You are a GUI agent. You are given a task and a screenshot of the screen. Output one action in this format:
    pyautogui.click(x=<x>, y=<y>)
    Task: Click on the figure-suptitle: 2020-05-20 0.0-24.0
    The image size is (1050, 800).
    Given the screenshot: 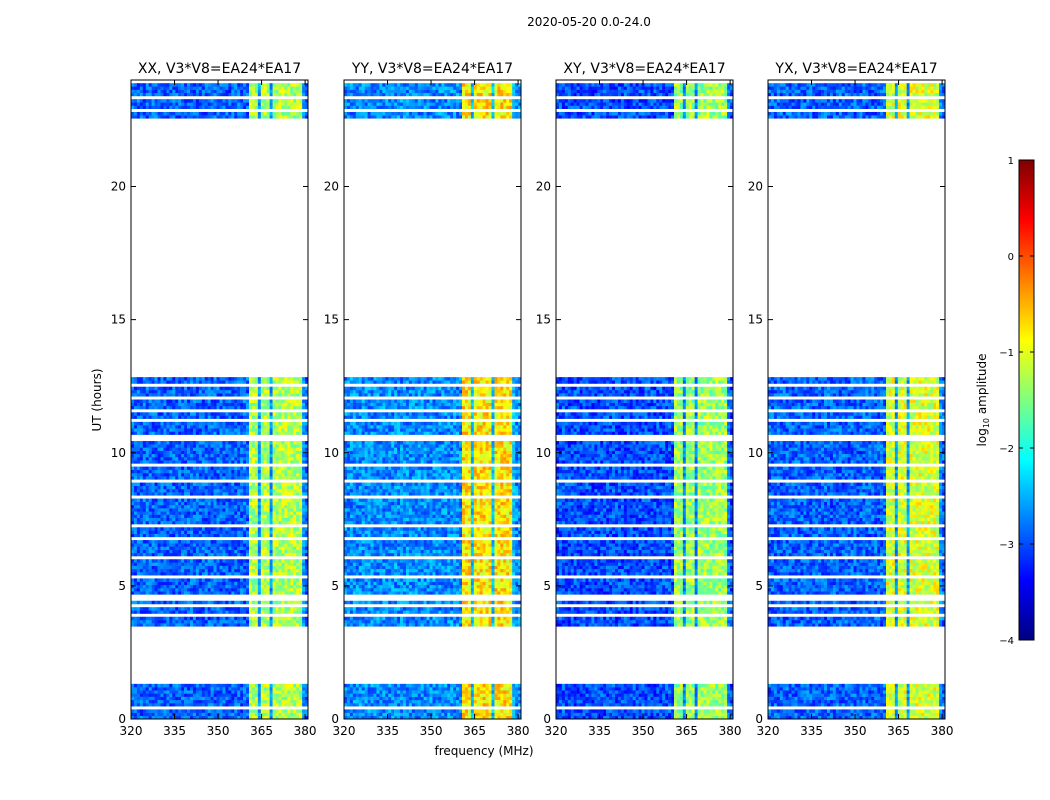 What is the action you would take?
    pyautogui.click(x=589, y=22)
    